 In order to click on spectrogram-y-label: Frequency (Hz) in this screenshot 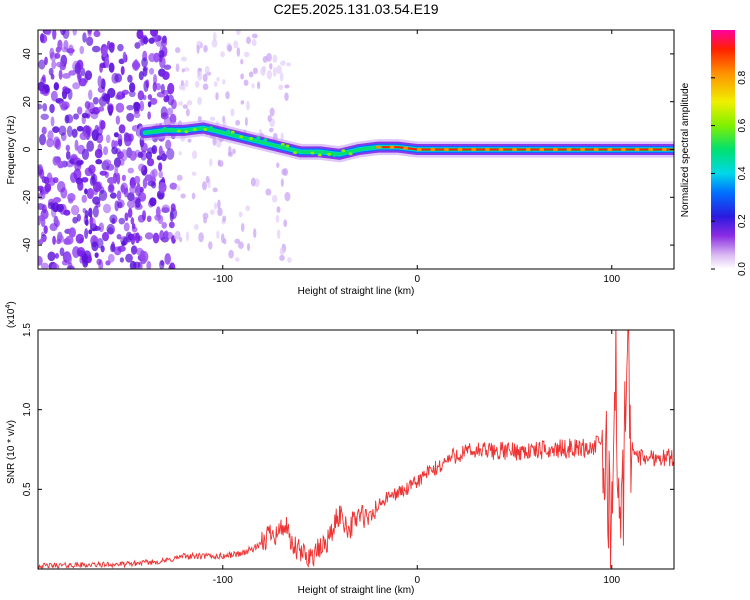, I will do `click(11, 150)`.